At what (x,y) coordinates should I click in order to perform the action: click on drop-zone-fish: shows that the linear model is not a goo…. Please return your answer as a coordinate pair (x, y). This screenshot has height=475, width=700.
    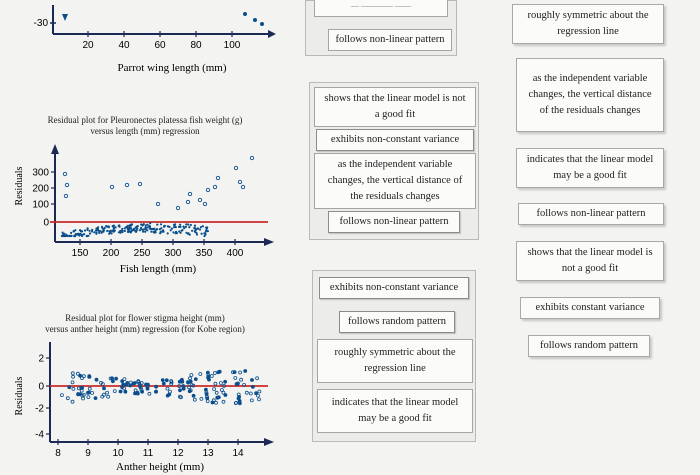
    Looking at the image, I should click on (394, 161).